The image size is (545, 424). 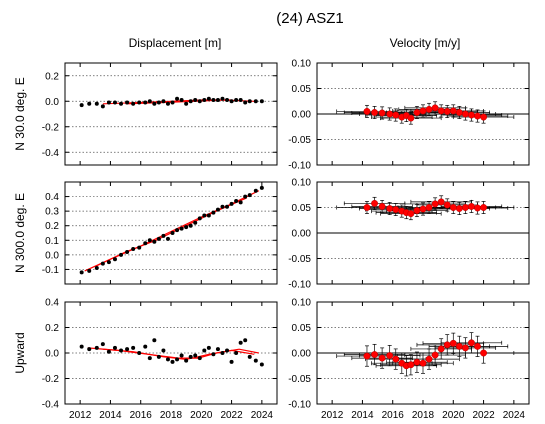 What do you see at coordinates (51, 127) in the screenshot?
I see `y-tick-label: -0.2` at bounding box center [51, 127].